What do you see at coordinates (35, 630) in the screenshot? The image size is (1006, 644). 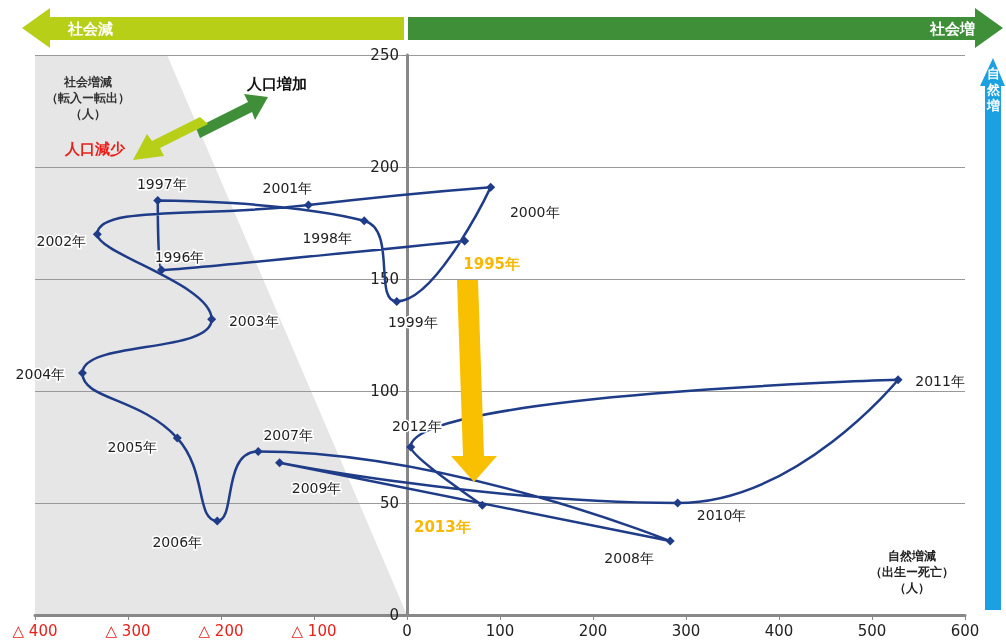 I see `x-tick-label: △ 400` at bounding box center [35, 630].